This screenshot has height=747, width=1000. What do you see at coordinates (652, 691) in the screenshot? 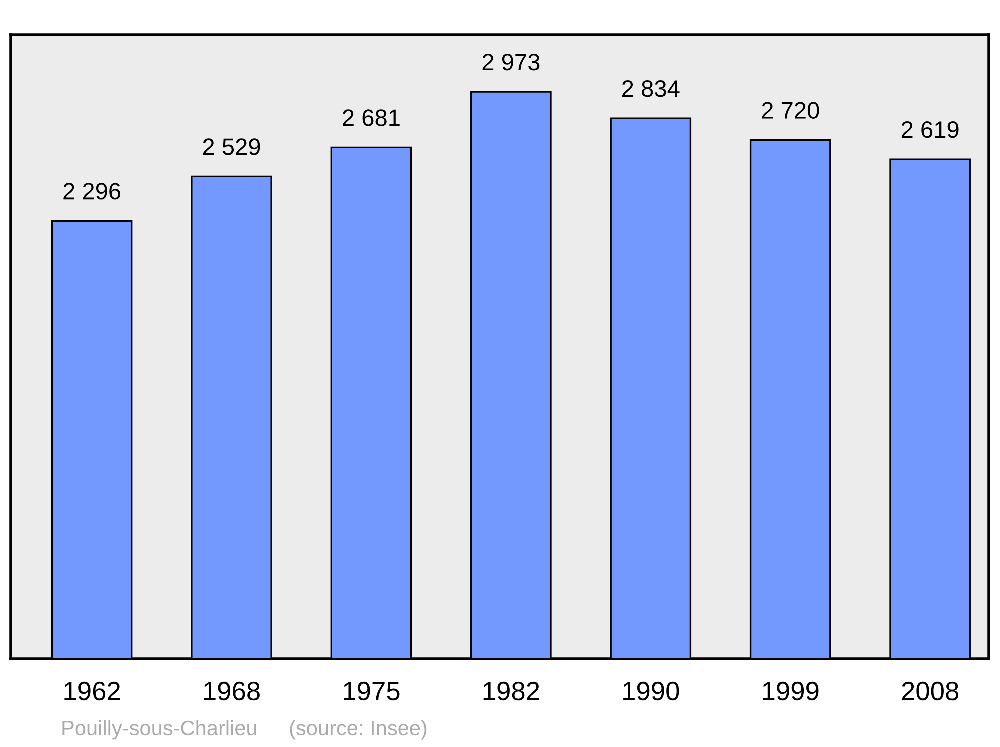
I see `x-tick-label: 1990` at bounding box center [652, 691].